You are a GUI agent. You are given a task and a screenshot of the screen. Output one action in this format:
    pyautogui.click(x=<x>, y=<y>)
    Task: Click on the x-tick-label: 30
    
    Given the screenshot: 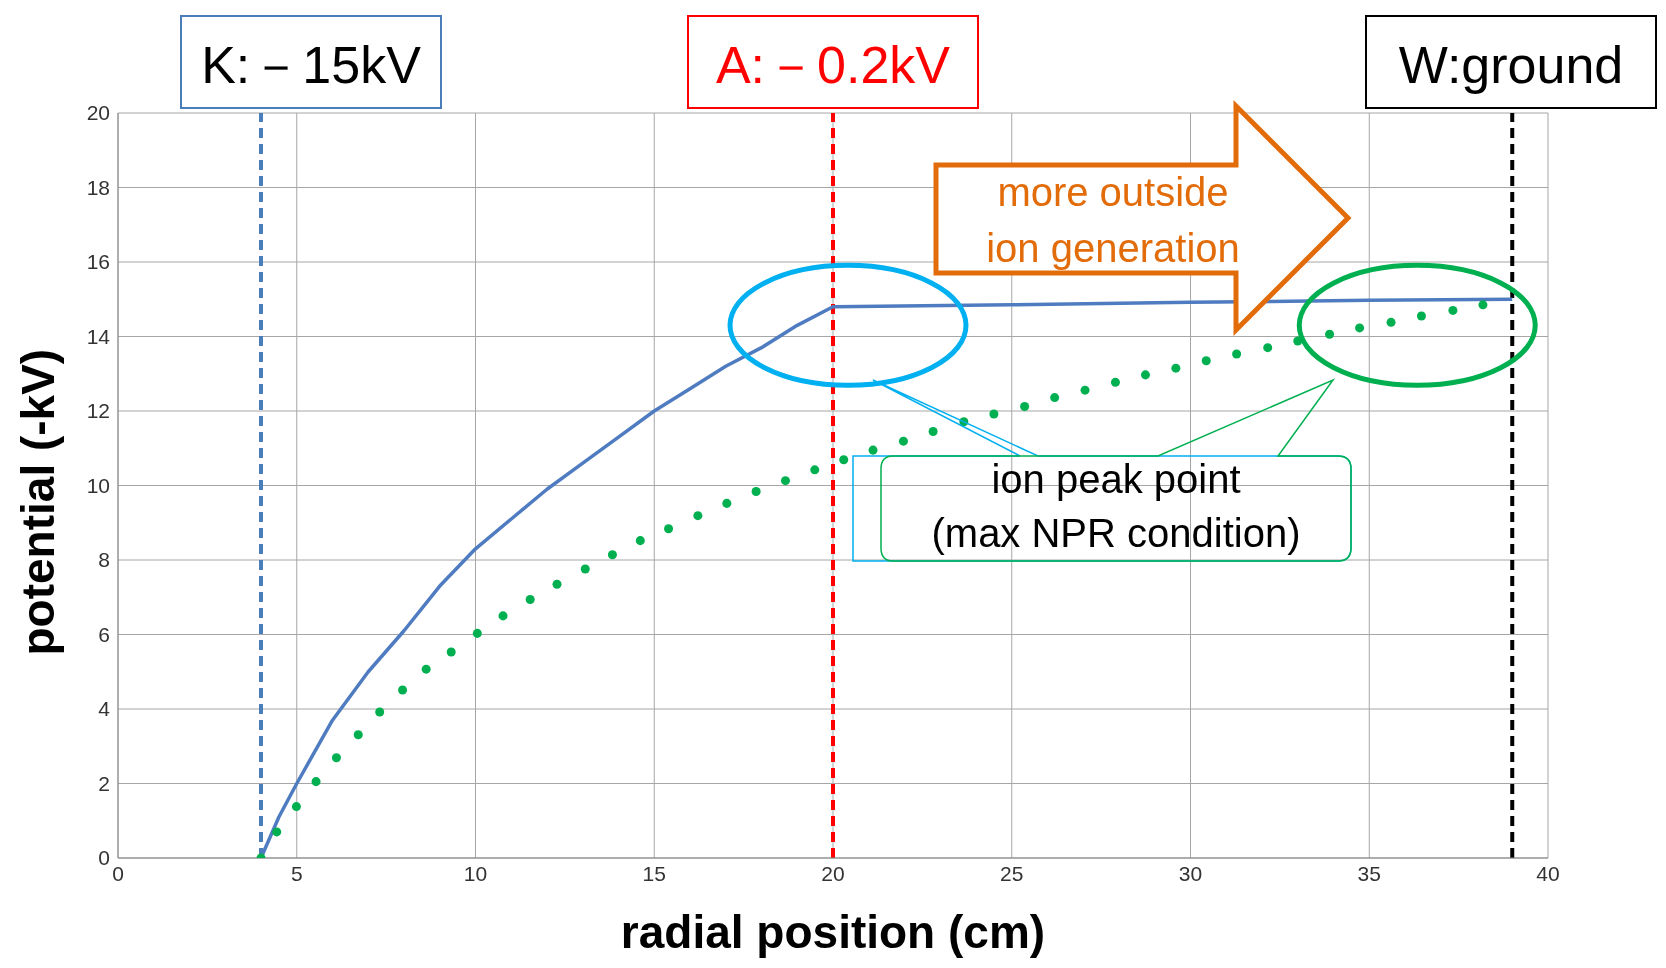 What is the action you would take?
    pyautogui.click(x=1190, y=873)
    